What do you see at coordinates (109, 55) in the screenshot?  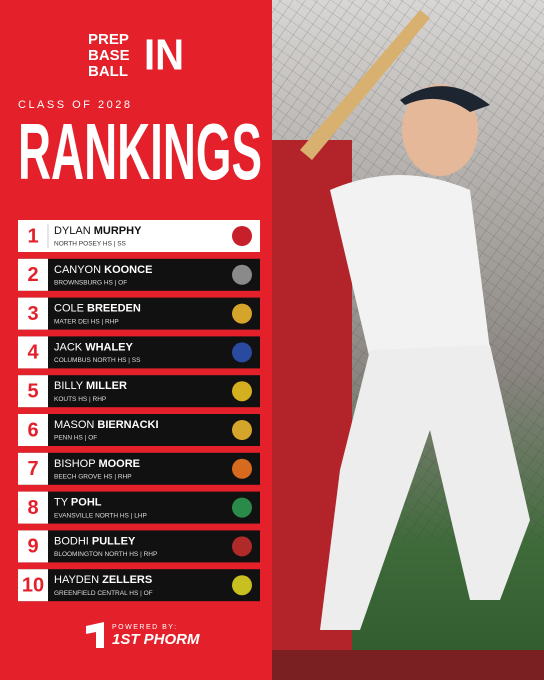 I see `logo-line: BASE` at bounding box center [109, 55].